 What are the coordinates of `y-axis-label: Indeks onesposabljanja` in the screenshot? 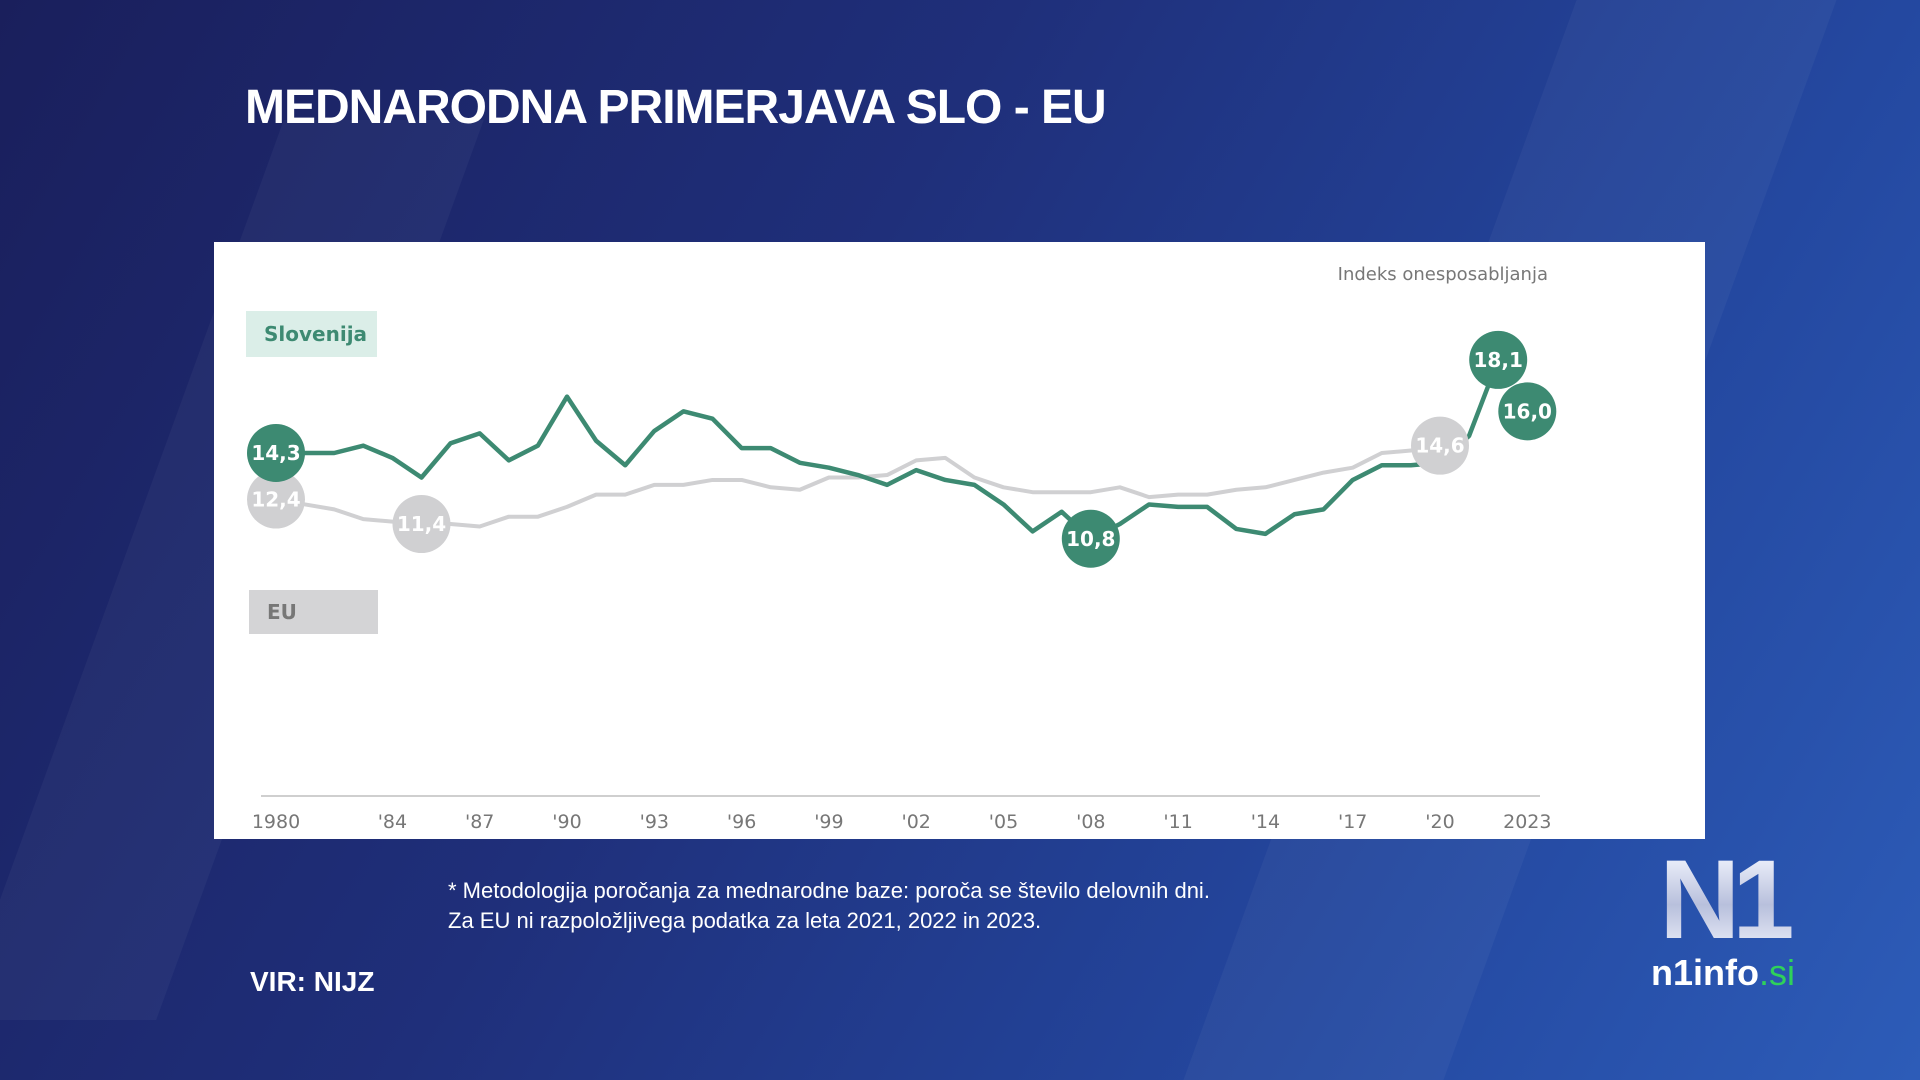 It's located at (1442, 274).